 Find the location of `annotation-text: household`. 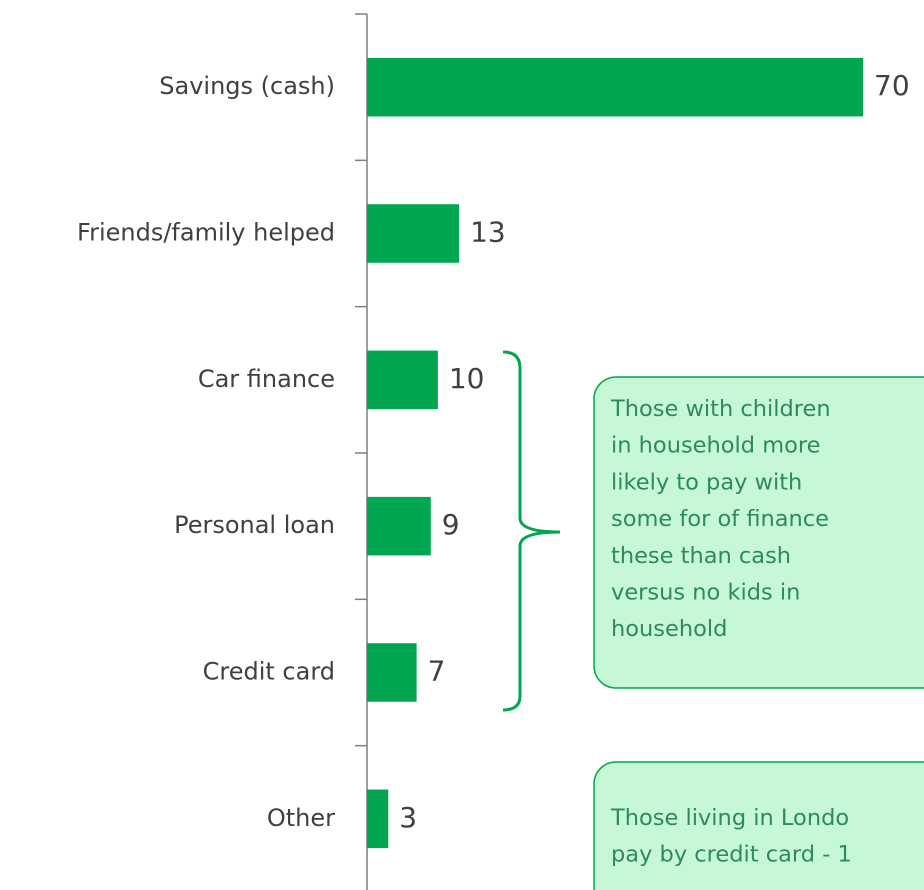

annotation-text: household is located at coordinates (669, 629).